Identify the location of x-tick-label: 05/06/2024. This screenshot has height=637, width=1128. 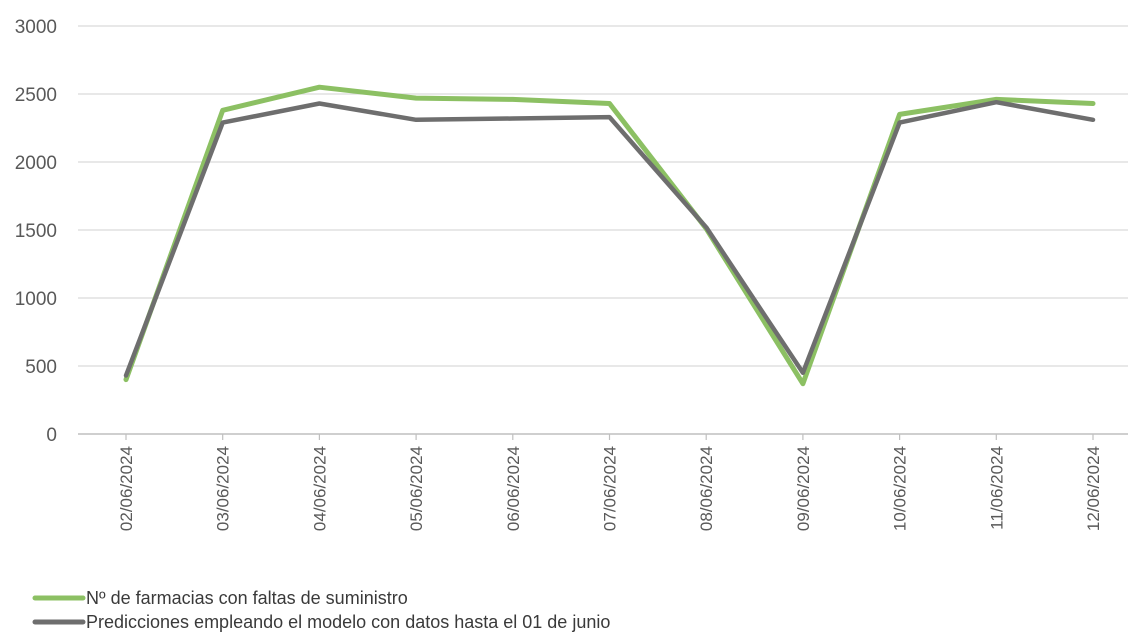
(416, 488).